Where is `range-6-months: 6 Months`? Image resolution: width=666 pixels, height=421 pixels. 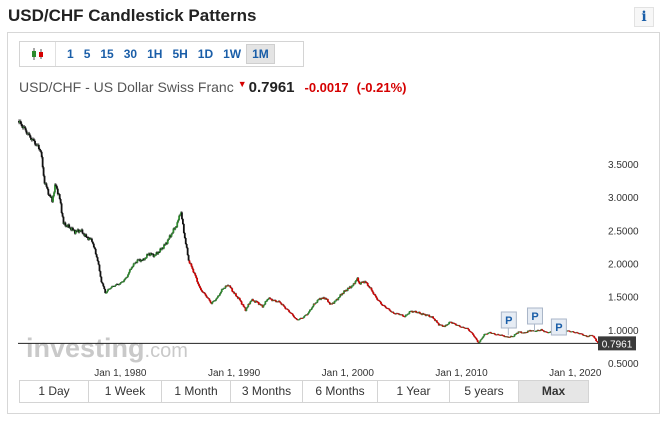
range-6-months: 6 Months is located at coordinates (340, 391).